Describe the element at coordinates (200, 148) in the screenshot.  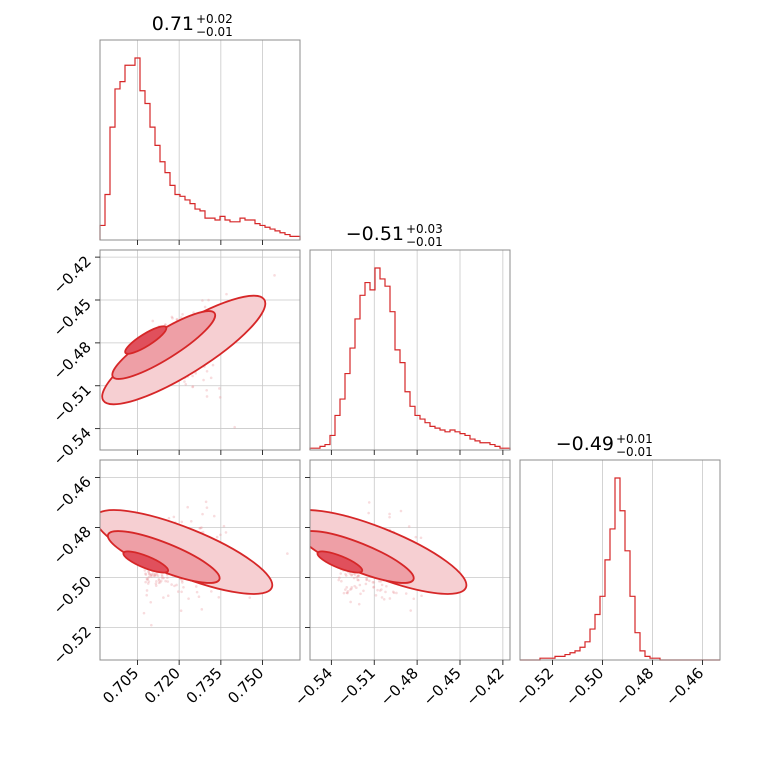
I see `histogram-steps` at that location.